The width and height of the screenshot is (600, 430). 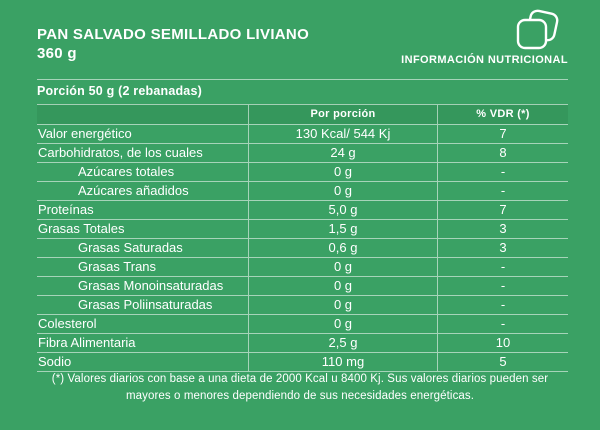 I want to click on table-row: Carbohidratos, de los cuales 24 g 8, so click(x=302, y=152).